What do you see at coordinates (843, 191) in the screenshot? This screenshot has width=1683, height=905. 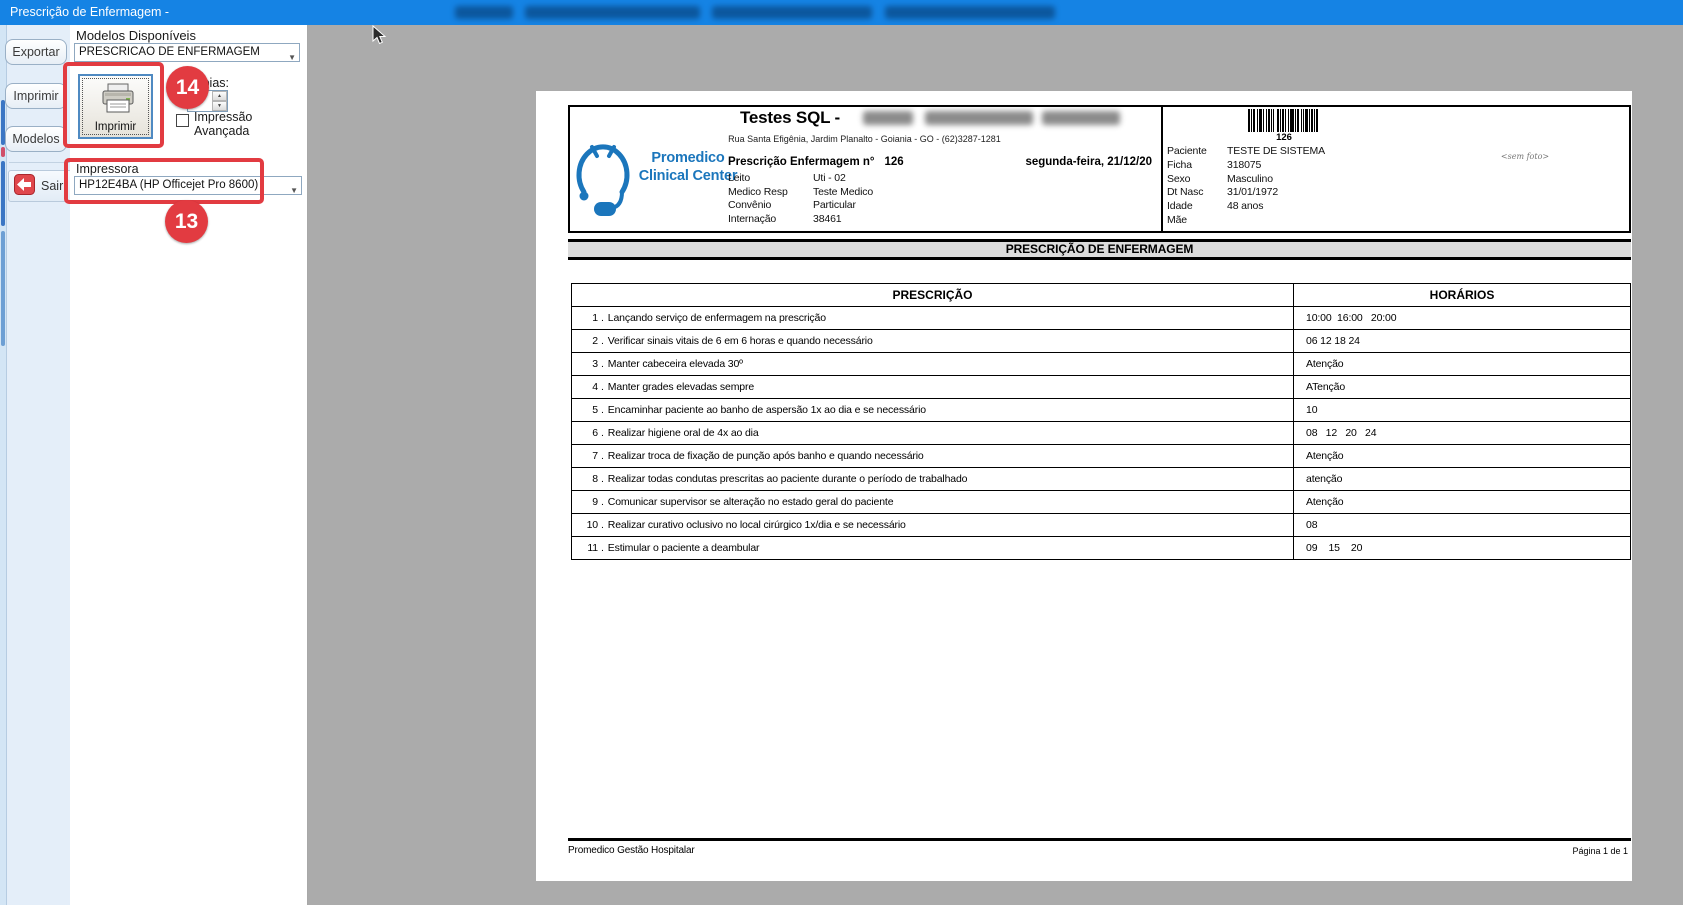 I see `info-value: Teste Medico` at bounding box center [843, 191].